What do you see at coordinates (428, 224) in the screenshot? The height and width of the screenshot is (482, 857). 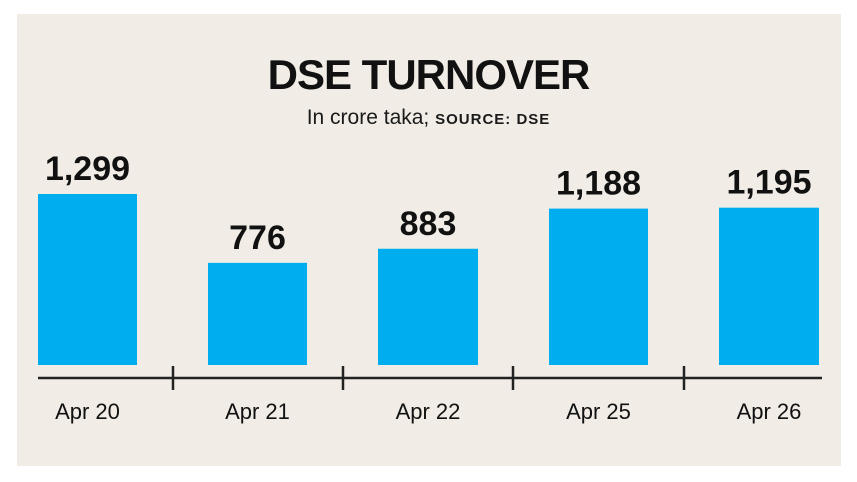 I see `bar-value-label: 883` at bounding box center [428, 224].